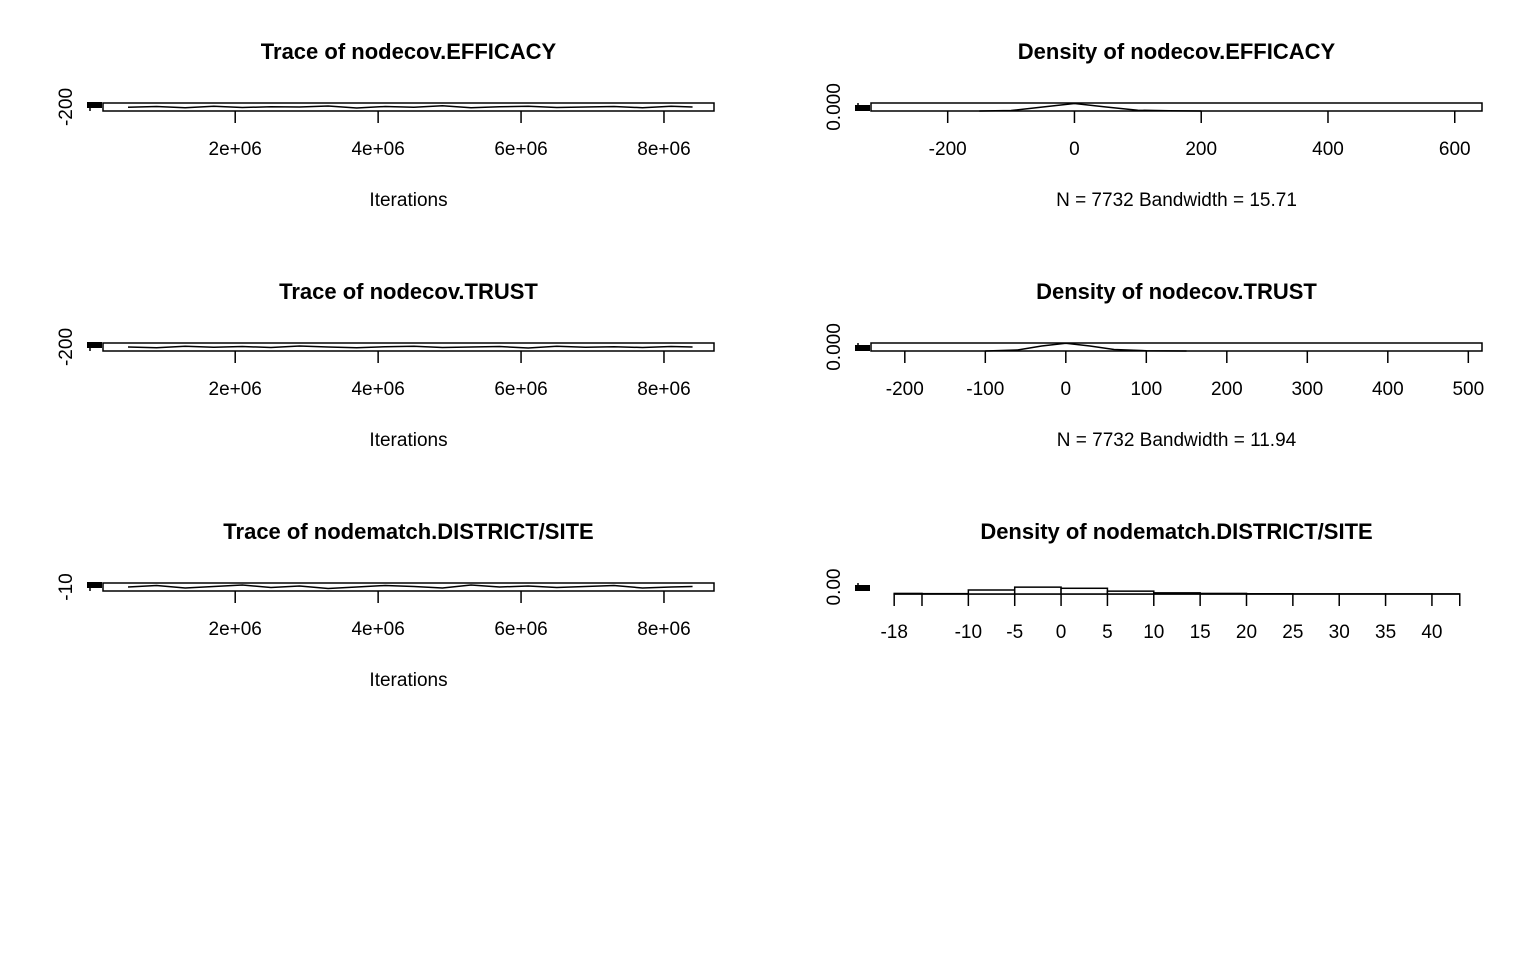 This screenshot has width=1536, height=960. Describe the element at coordinates (1177, 440) in the screenshot. I see `x-axis-label: N = 7732 Bandwidth = 11.94` at that location.